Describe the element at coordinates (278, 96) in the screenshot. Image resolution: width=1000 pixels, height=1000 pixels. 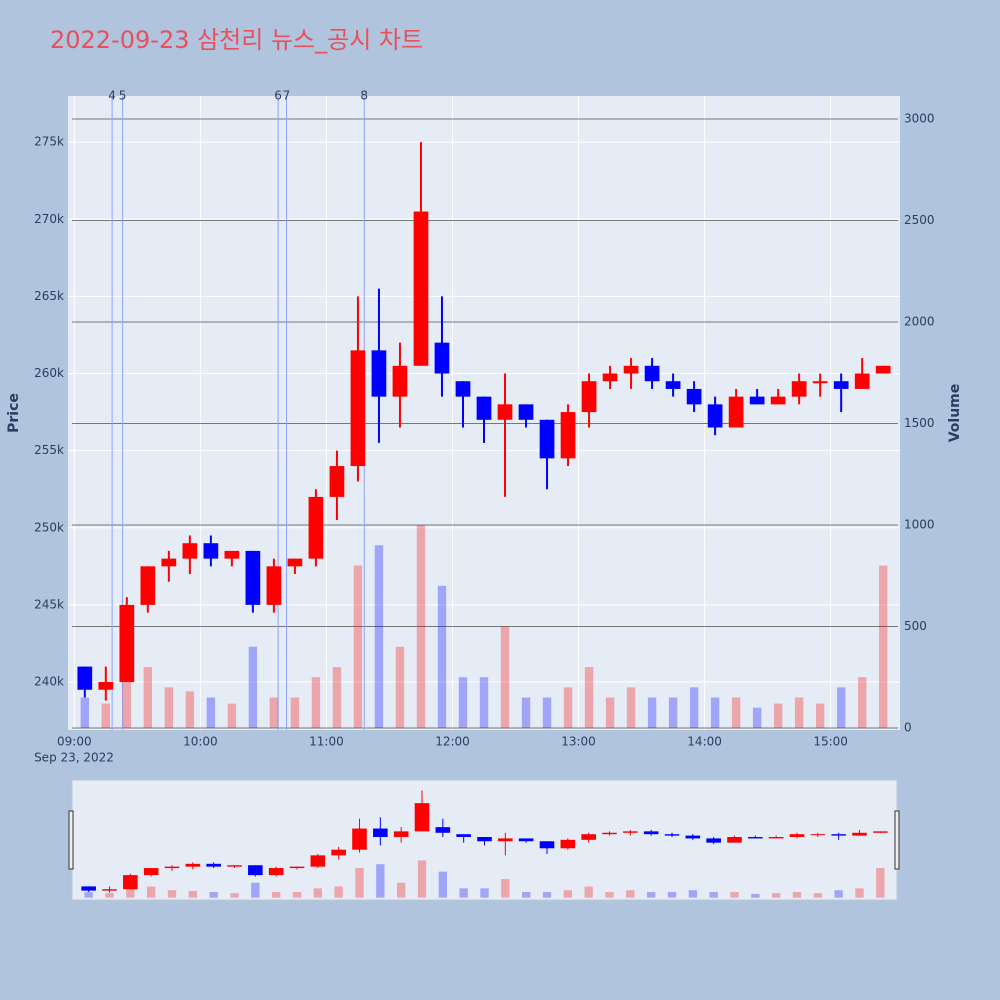
I see `news-marker-label: 6` at that location.